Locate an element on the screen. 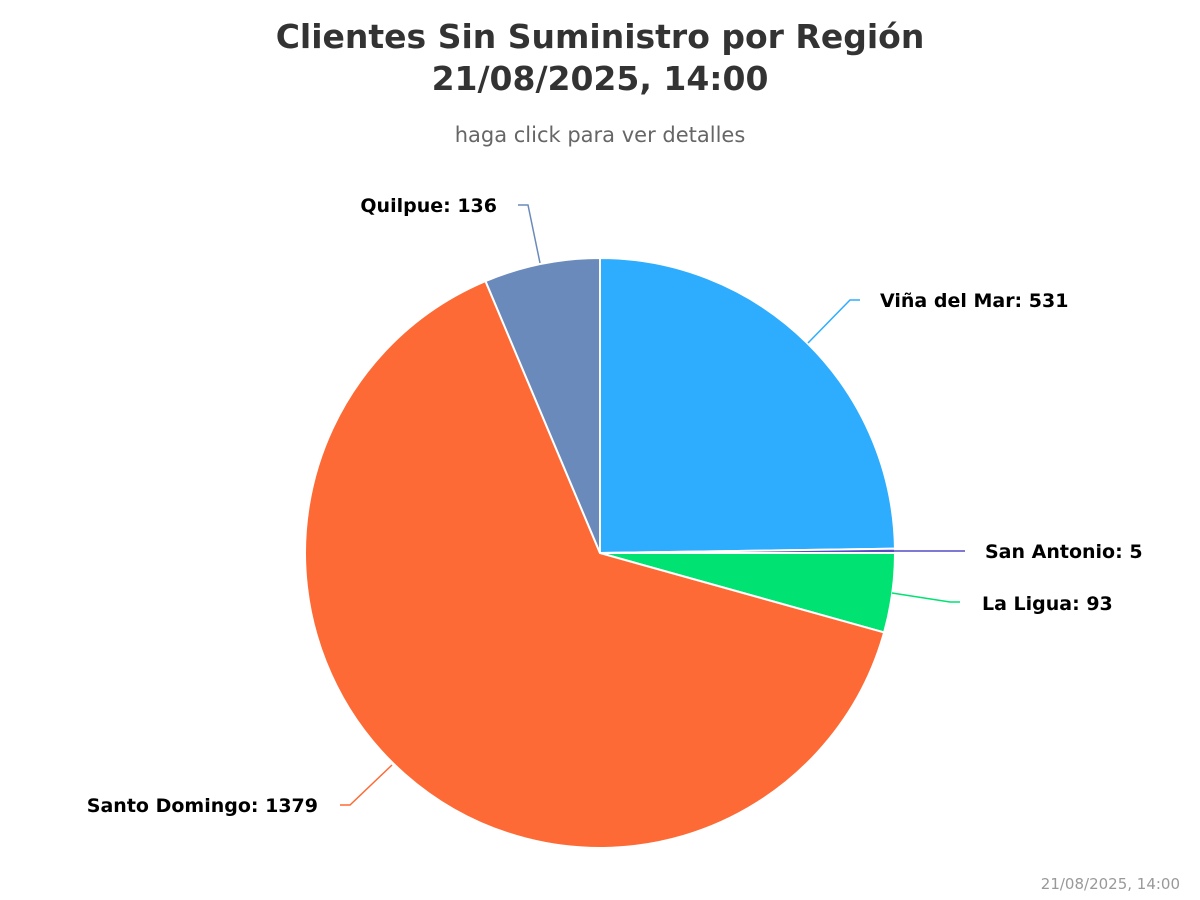 The height and width of the screenshot is (900, 1200). data-label-quilpue: Quilpue: 136 is located at coordinates (428, 206).